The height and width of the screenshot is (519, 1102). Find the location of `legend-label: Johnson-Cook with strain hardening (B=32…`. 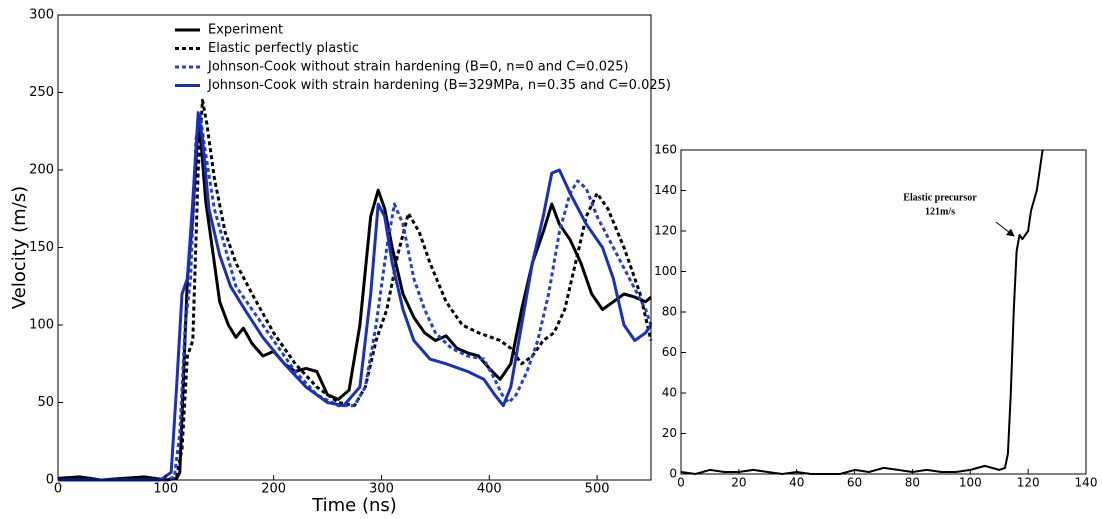

legend-label: Johnson-Cook with strain hardening (B=32… is located at coordinates (439, 85).